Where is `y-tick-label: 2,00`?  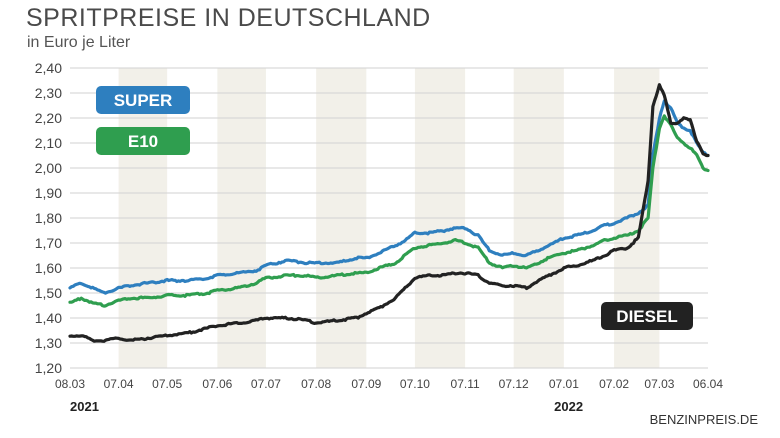
y-tick-label: 2,00 is located at coordinates (48, 168).